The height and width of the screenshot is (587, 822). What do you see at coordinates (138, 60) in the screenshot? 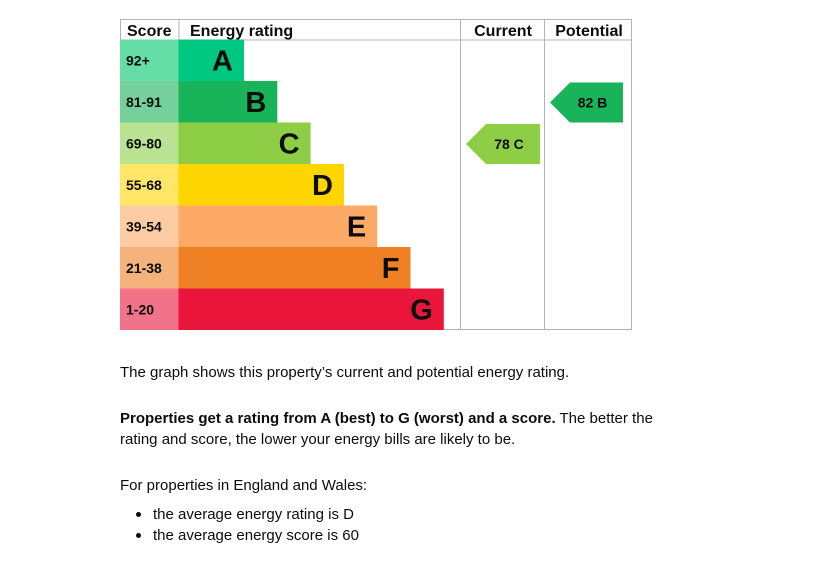
I see `score-label-a: 92+` at bounding box center [138, 60].